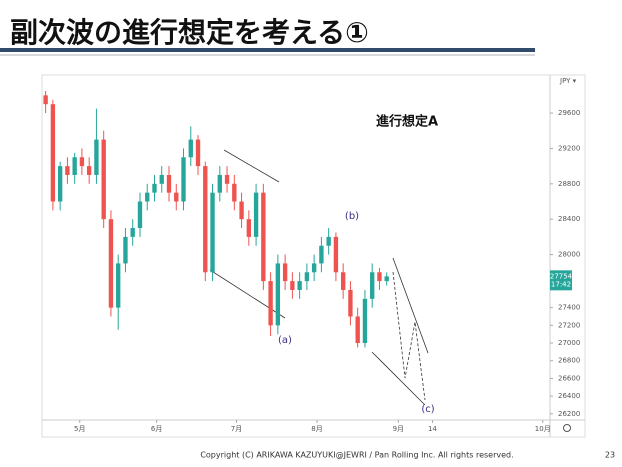 The image size is (622, 467). I want to click on y-tick-label: 27000, so click(569, 343).